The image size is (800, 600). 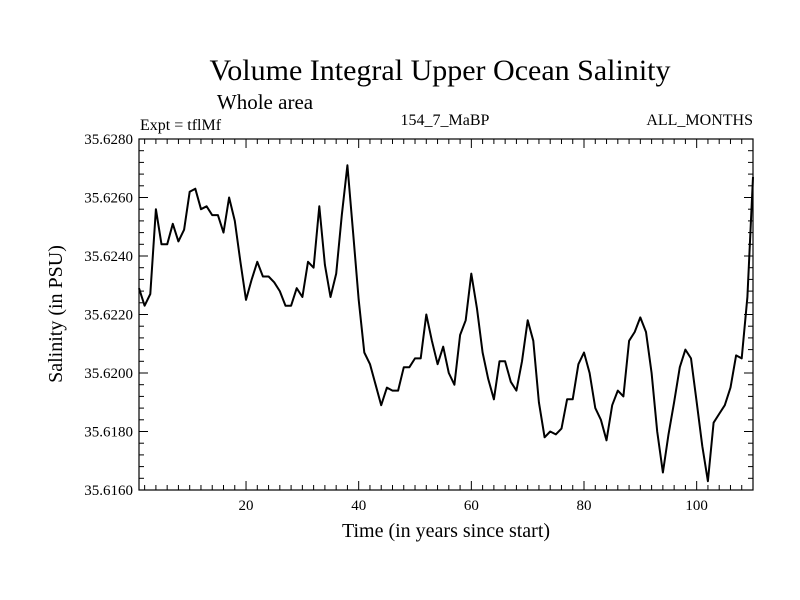 What do you see at coordinates (446, 531) in the screenshot?
I see `x-axis-label: Time (in years since start)` at bounding box center [446, 531].